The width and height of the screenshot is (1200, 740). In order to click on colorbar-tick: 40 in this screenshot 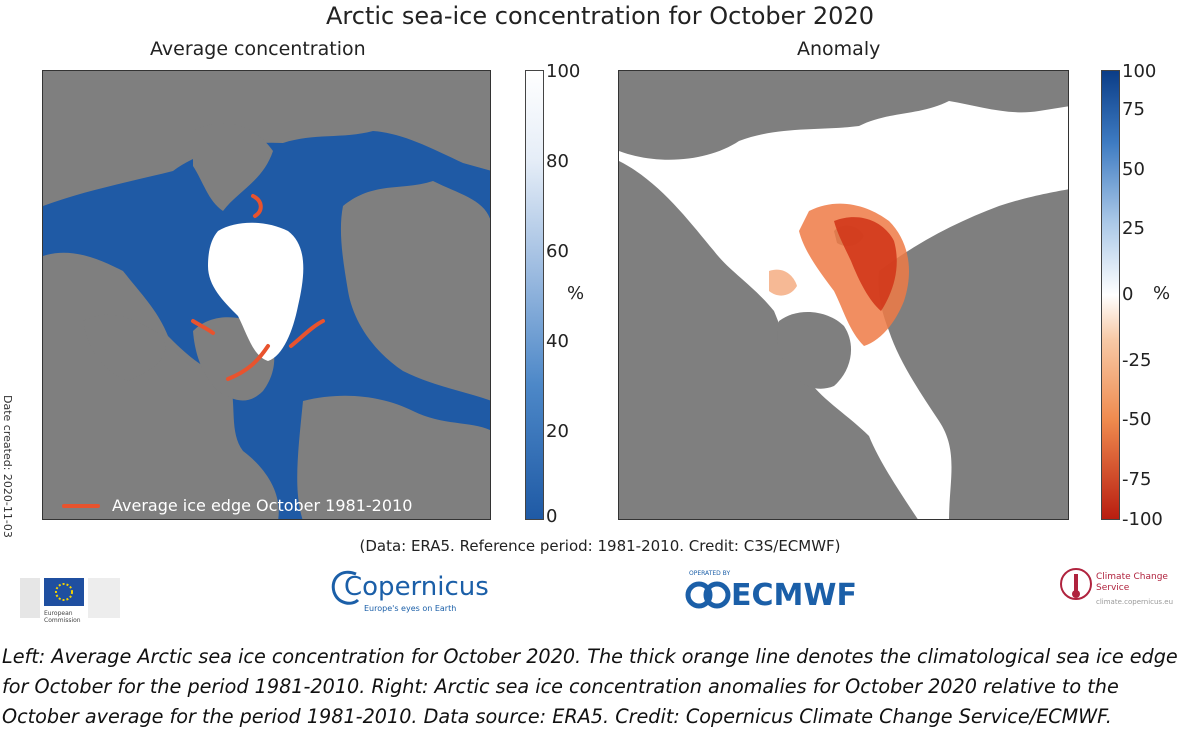, I will do `click(557, 341)`.